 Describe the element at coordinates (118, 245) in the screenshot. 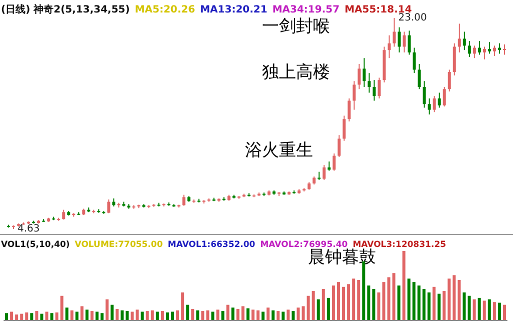

I see `text: VOLUME:77055.00` at that location.